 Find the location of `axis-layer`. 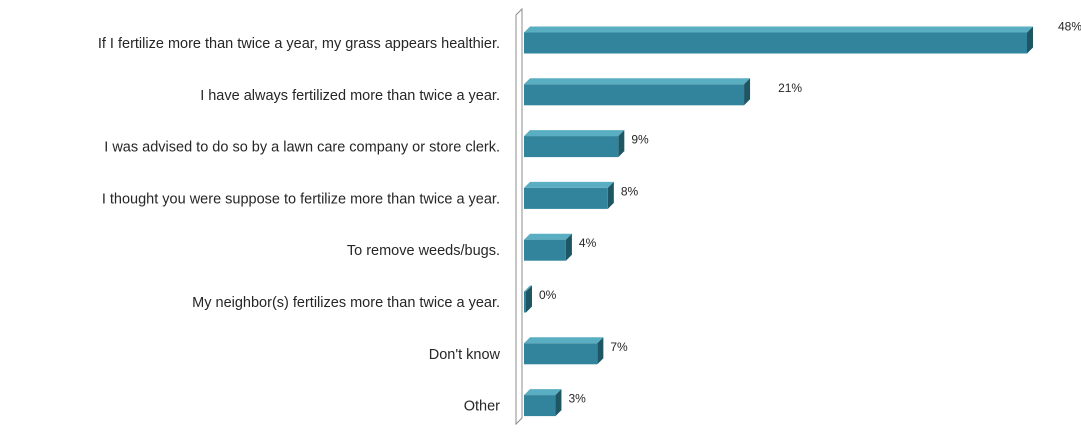

axis-layer is located at coordinates (519, 216).